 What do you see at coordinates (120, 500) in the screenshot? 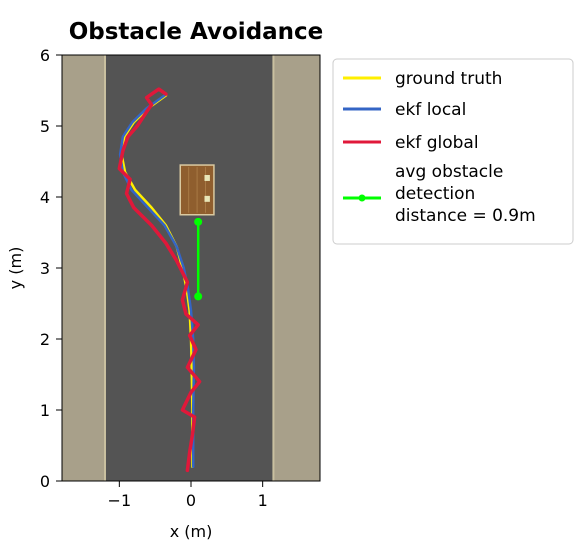
I see `x-tick-label-0: −1` at bounding box center [120, 500].